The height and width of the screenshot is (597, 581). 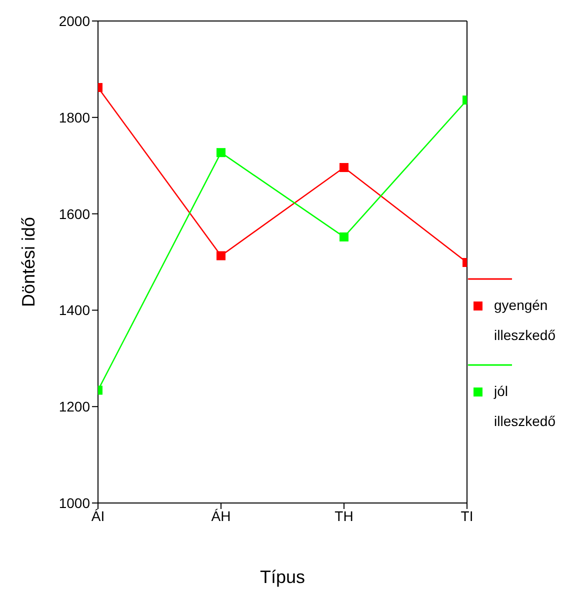 I want to click on x-tick-label: ÁH, so click(x=221, y=516).